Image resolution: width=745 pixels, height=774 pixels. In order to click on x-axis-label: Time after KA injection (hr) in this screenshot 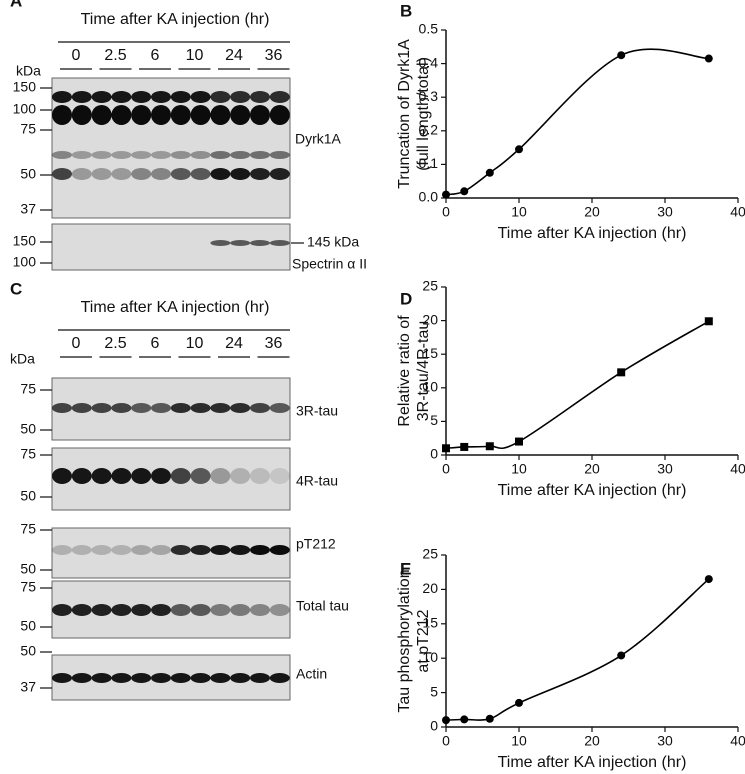, I will do `click(592, 233)`.